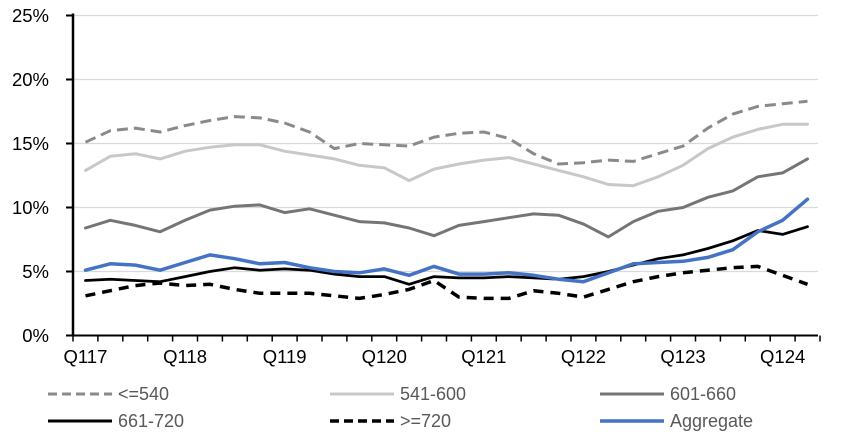 Image resolution: width=852 pixels, height=442 pixels. What do you see at coordinates (703, 393) in the screenshot?
I see `legend-label-601-660: 601-660` at bounding box center [703, 393].